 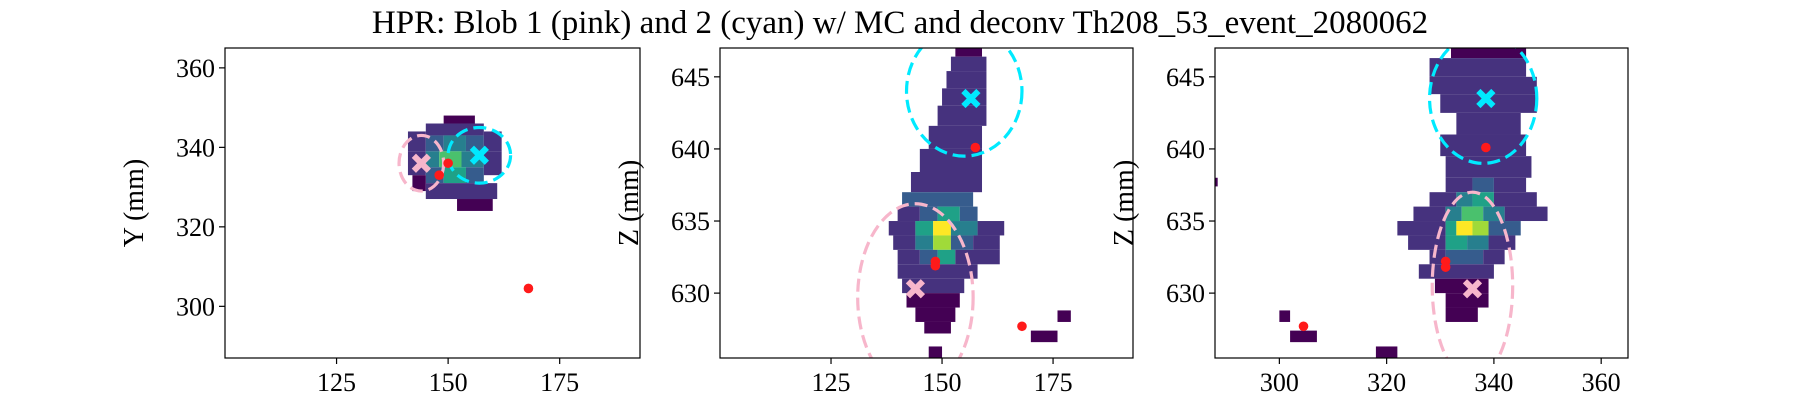 I want to click on x-tick-label: 300, so click(x=1279, y=382).